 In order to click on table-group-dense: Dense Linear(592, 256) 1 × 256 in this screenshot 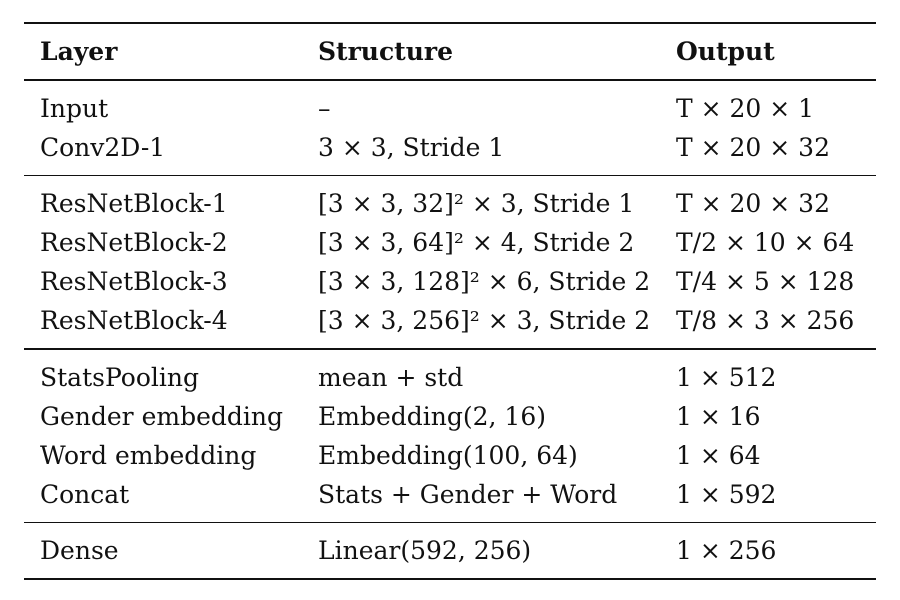, I will do `click(450, 550)`.